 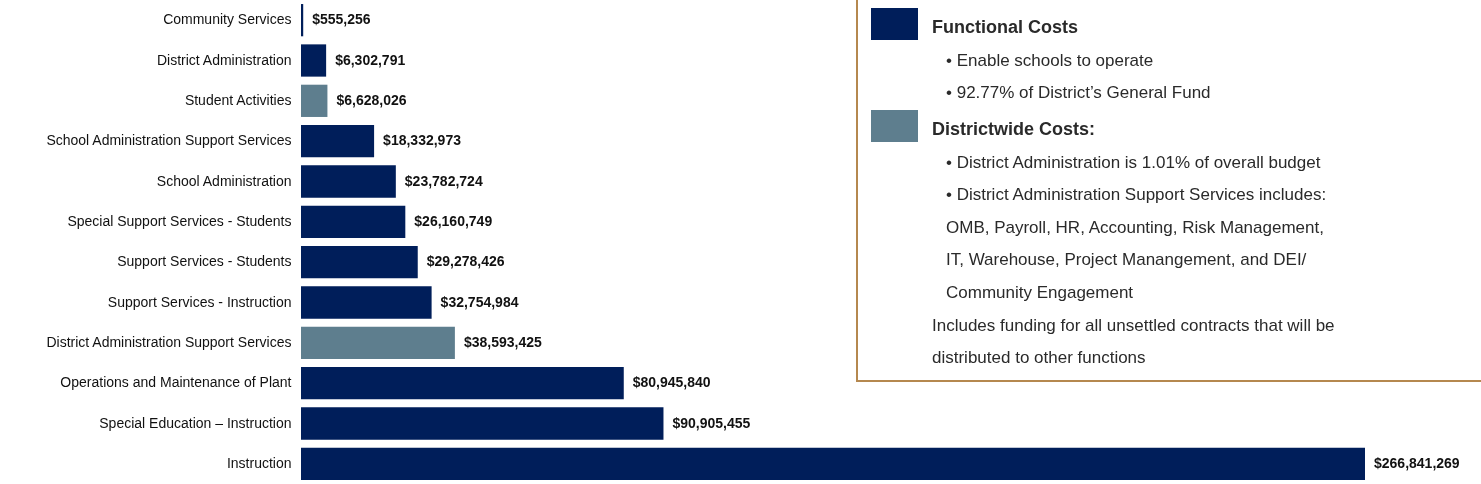 I want to click on y-tick-label: Community Services, so click(x=227, y=19).